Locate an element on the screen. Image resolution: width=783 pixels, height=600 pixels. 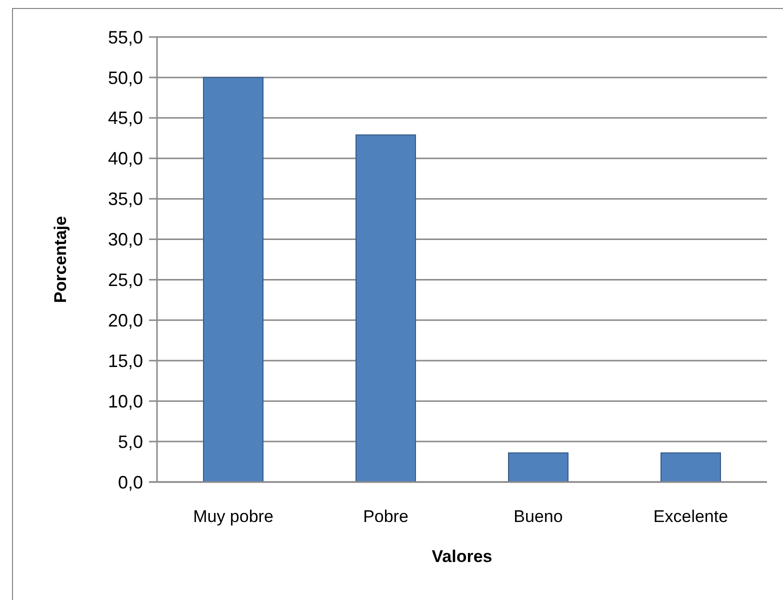
y-tick-label: 55,0 is located at coordinates (125, 37).